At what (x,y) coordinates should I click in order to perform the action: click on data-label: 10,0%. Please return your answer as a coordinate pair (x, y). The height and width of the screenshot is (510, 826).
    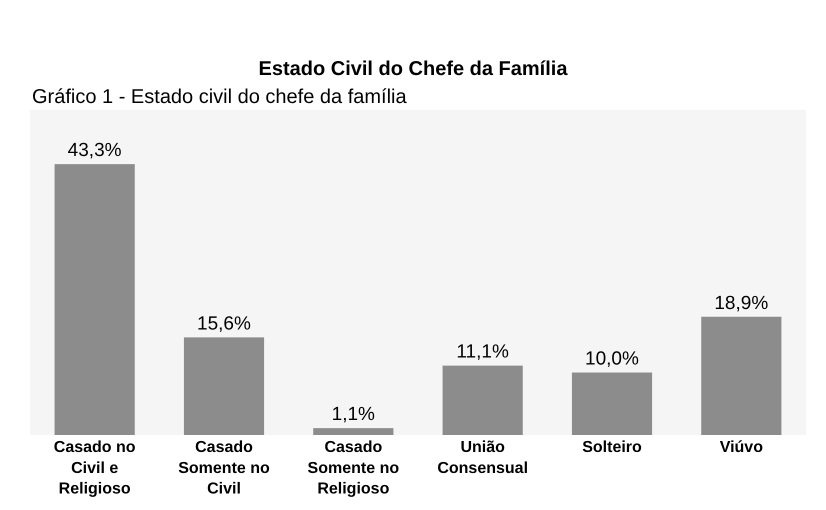
    Looking at the image, I should click on (612, 359).